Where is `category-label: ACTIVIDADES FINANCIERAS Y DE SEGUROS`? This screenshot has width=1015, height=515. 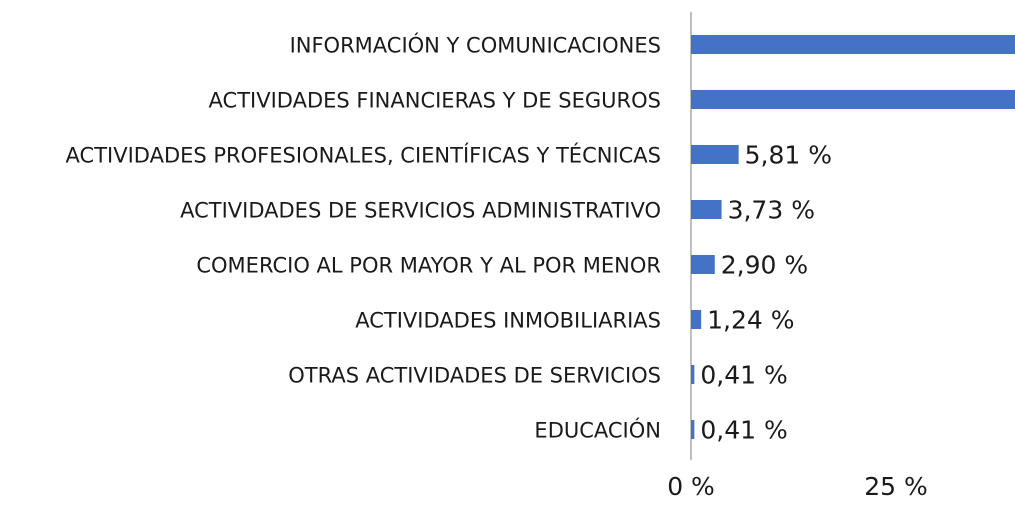
category-label: ACTIVIDADES FINANCIERAS Y DE SEGUROS is located at coordinates (435, 101).